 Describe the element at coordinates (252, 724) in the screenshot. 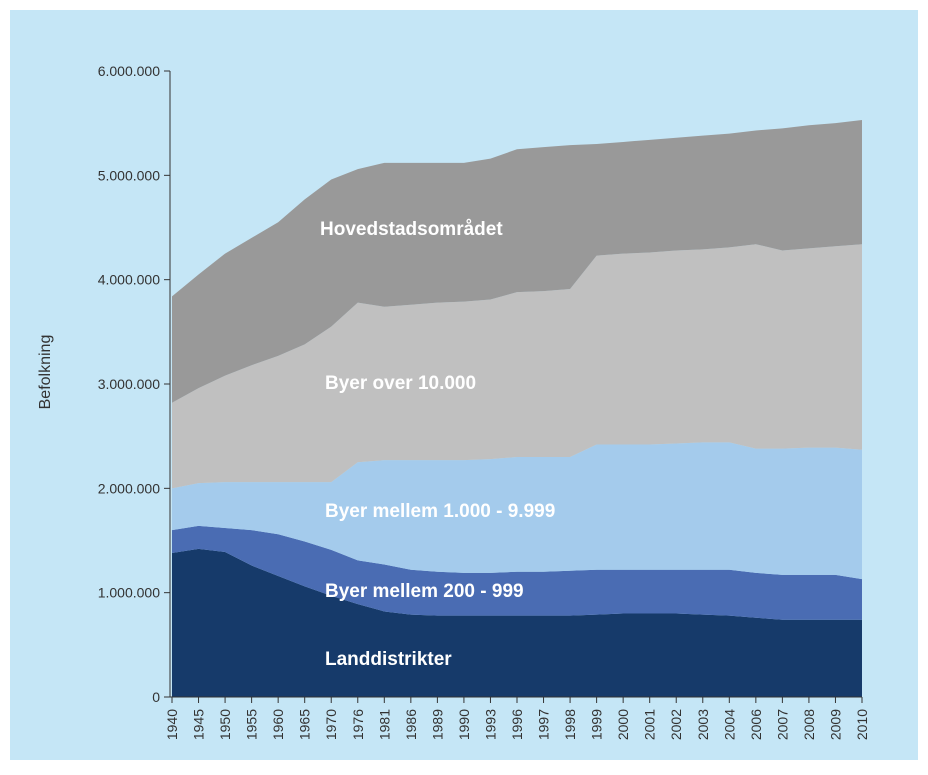

I see `x-tick-label: 1955` at that location.